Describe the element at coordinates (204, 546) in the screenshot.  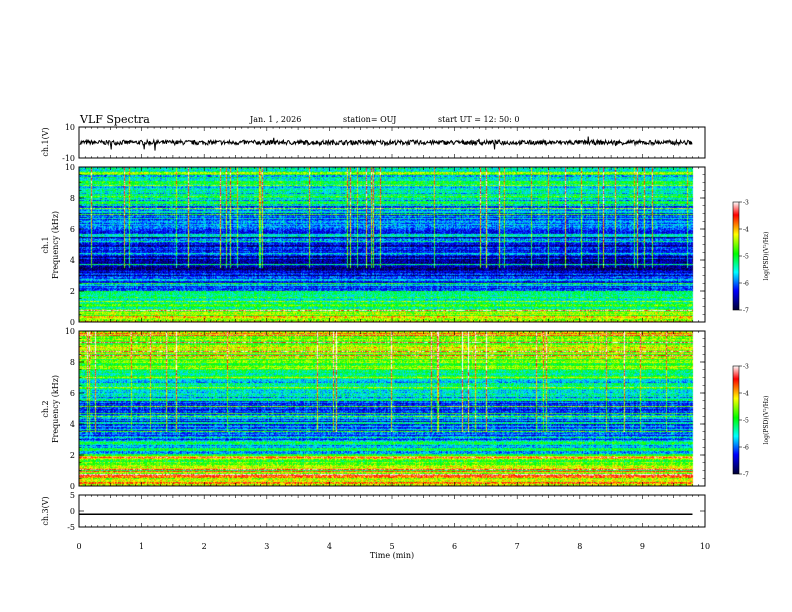
I see `time-tick-label: 2` at that location.